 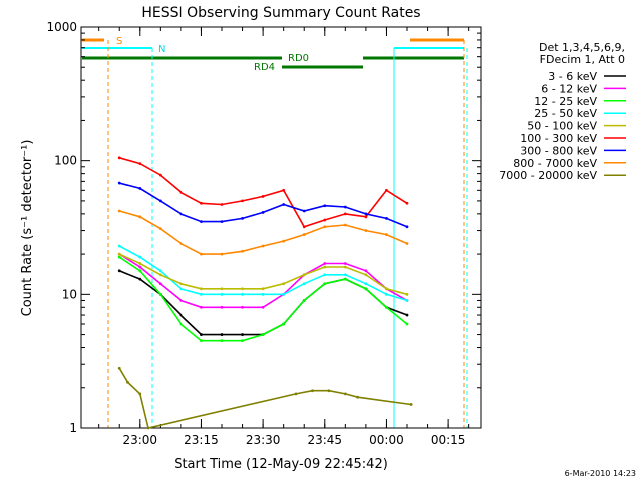 What do you see at coordinates (27, 228) in the screenshot?
I see `y-axis-label: Count Rate (s⁻¹ detector⁻¹)` at bounding box center [27, 228].